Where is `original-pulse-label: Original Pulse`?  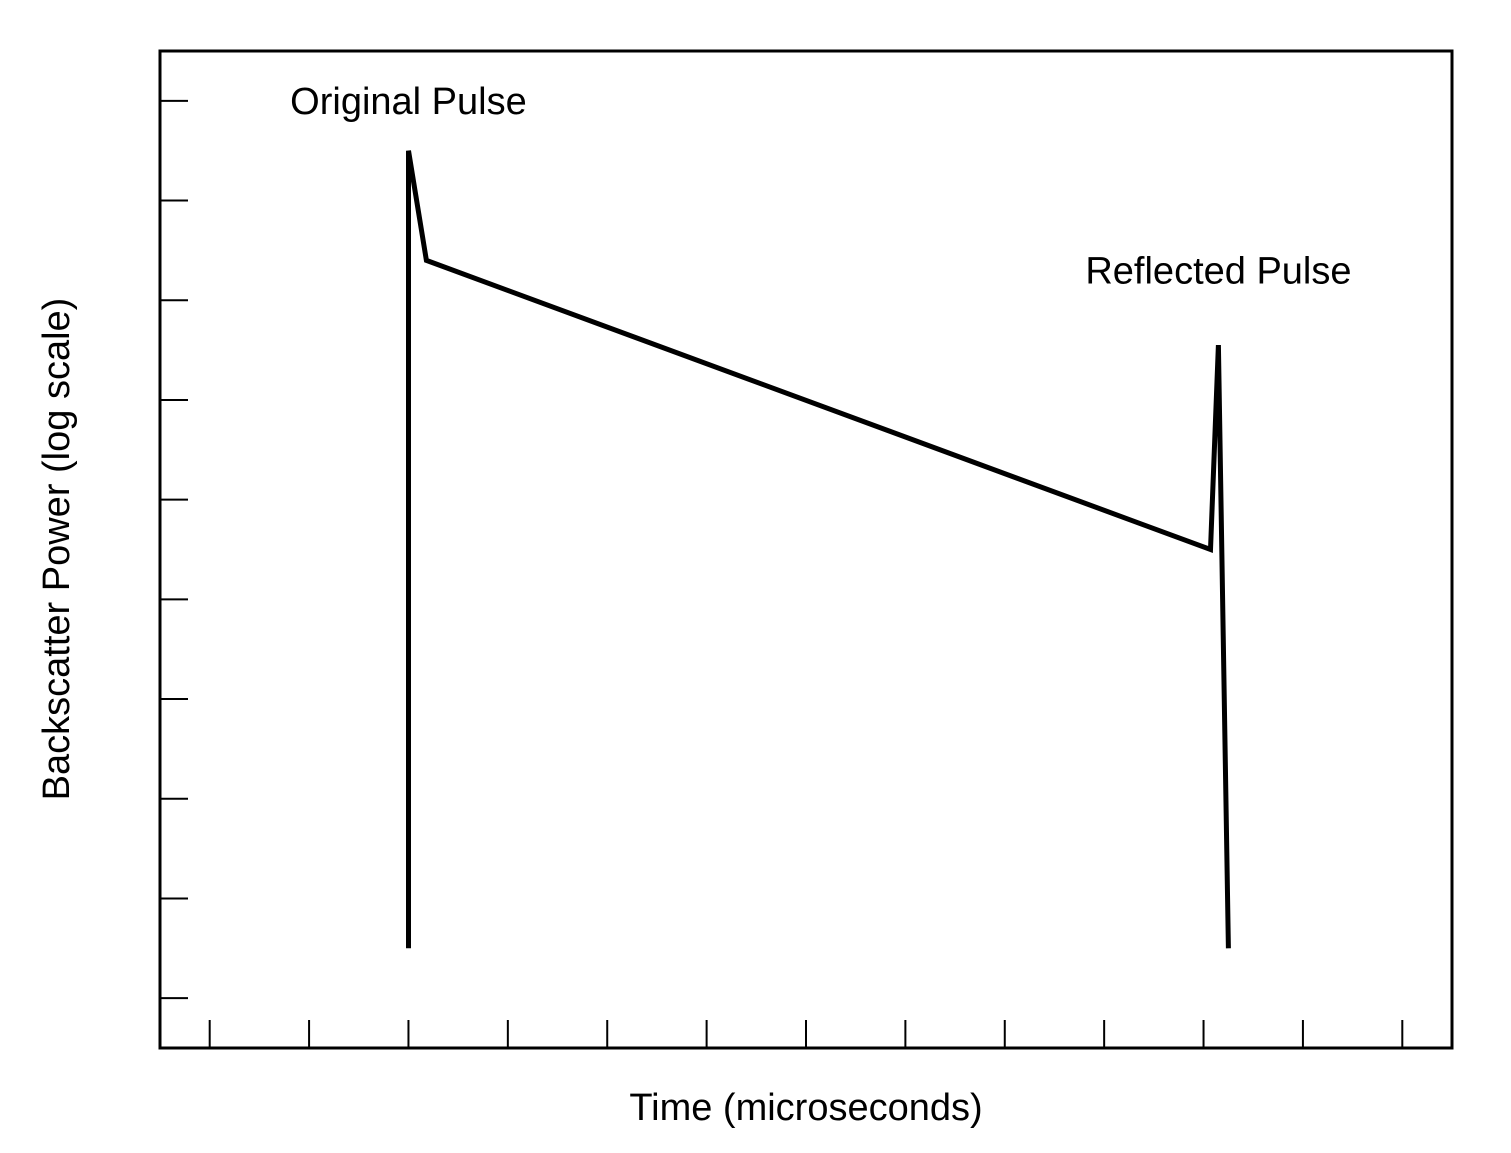
original-pulse-label: Original Pulse is located at coordinates (408, 102).